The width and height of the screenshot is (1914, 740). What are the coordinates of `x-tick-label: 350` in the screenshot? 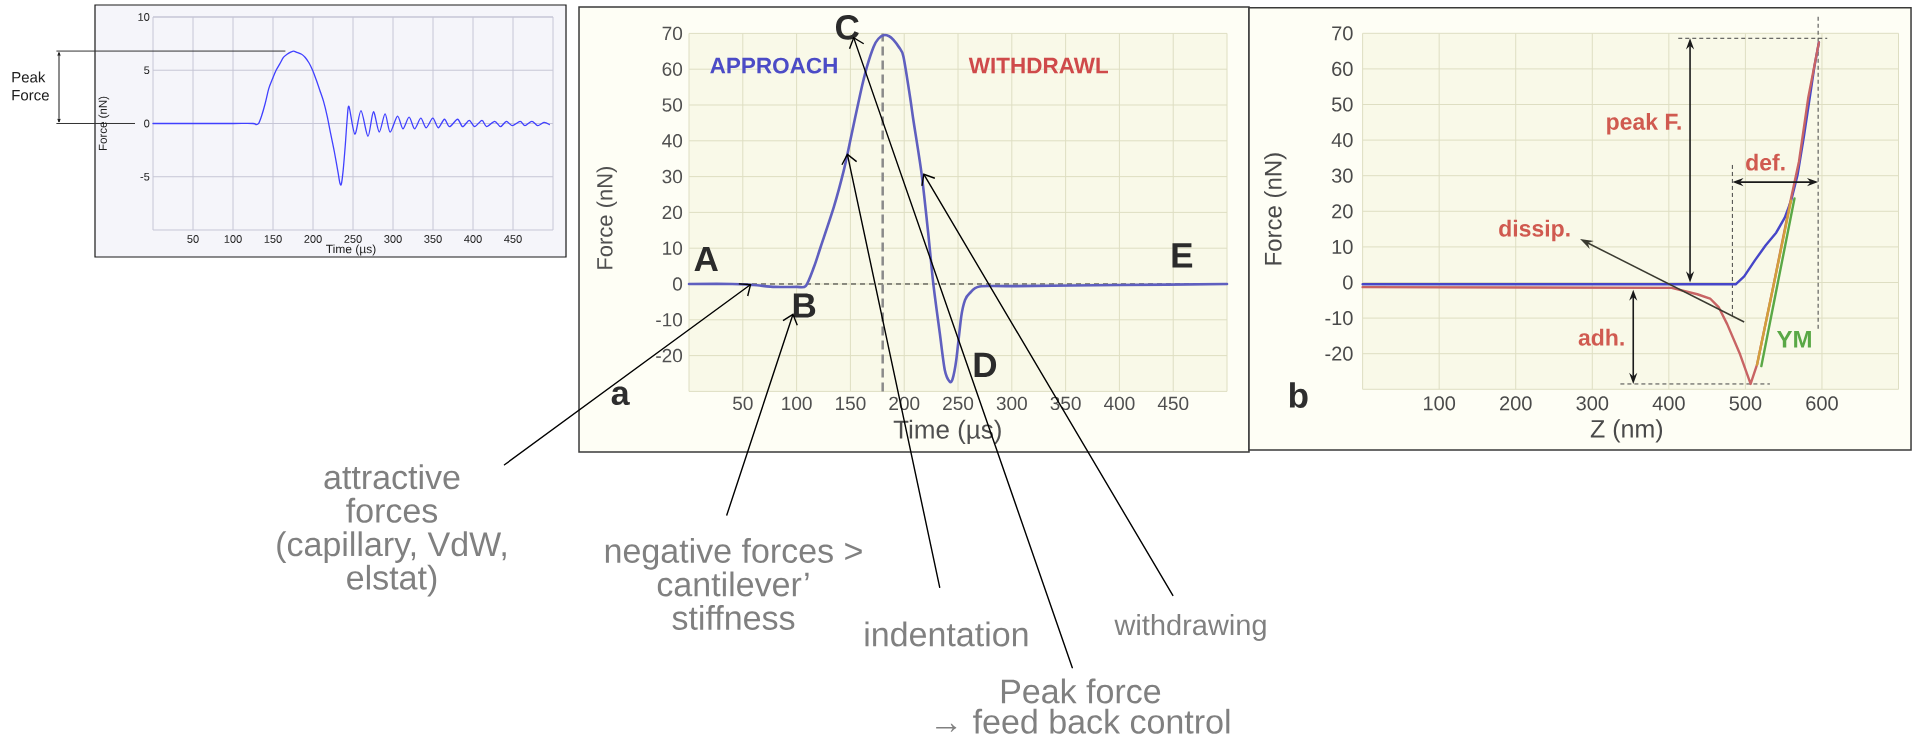 It's located at (433, 239).